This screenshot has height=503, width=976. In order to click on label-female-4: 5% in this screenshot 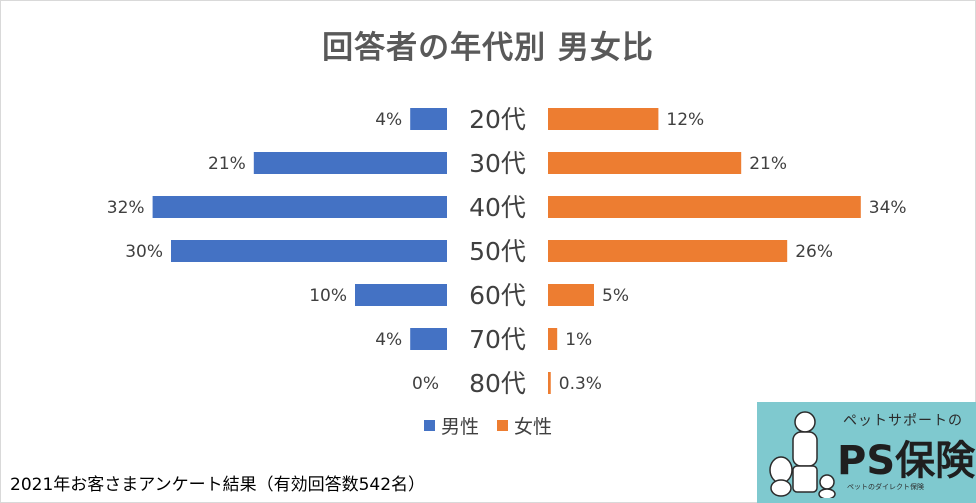, I will do `click(615, 296)`.